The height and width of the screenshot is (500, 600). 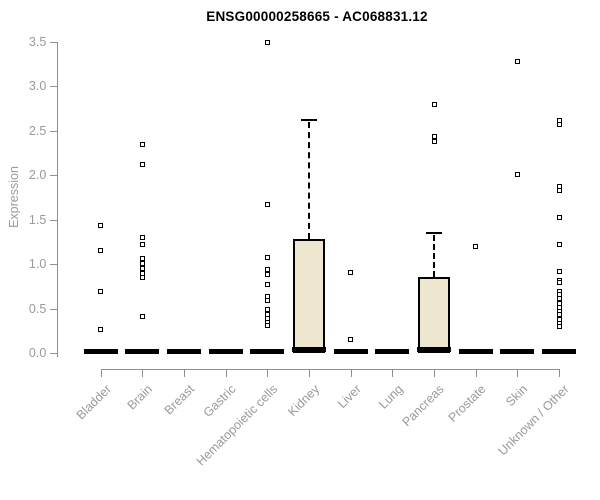 I want to click on chart-title: ENSG00000258665 - AC068831.12, so click(x=317, y=16).